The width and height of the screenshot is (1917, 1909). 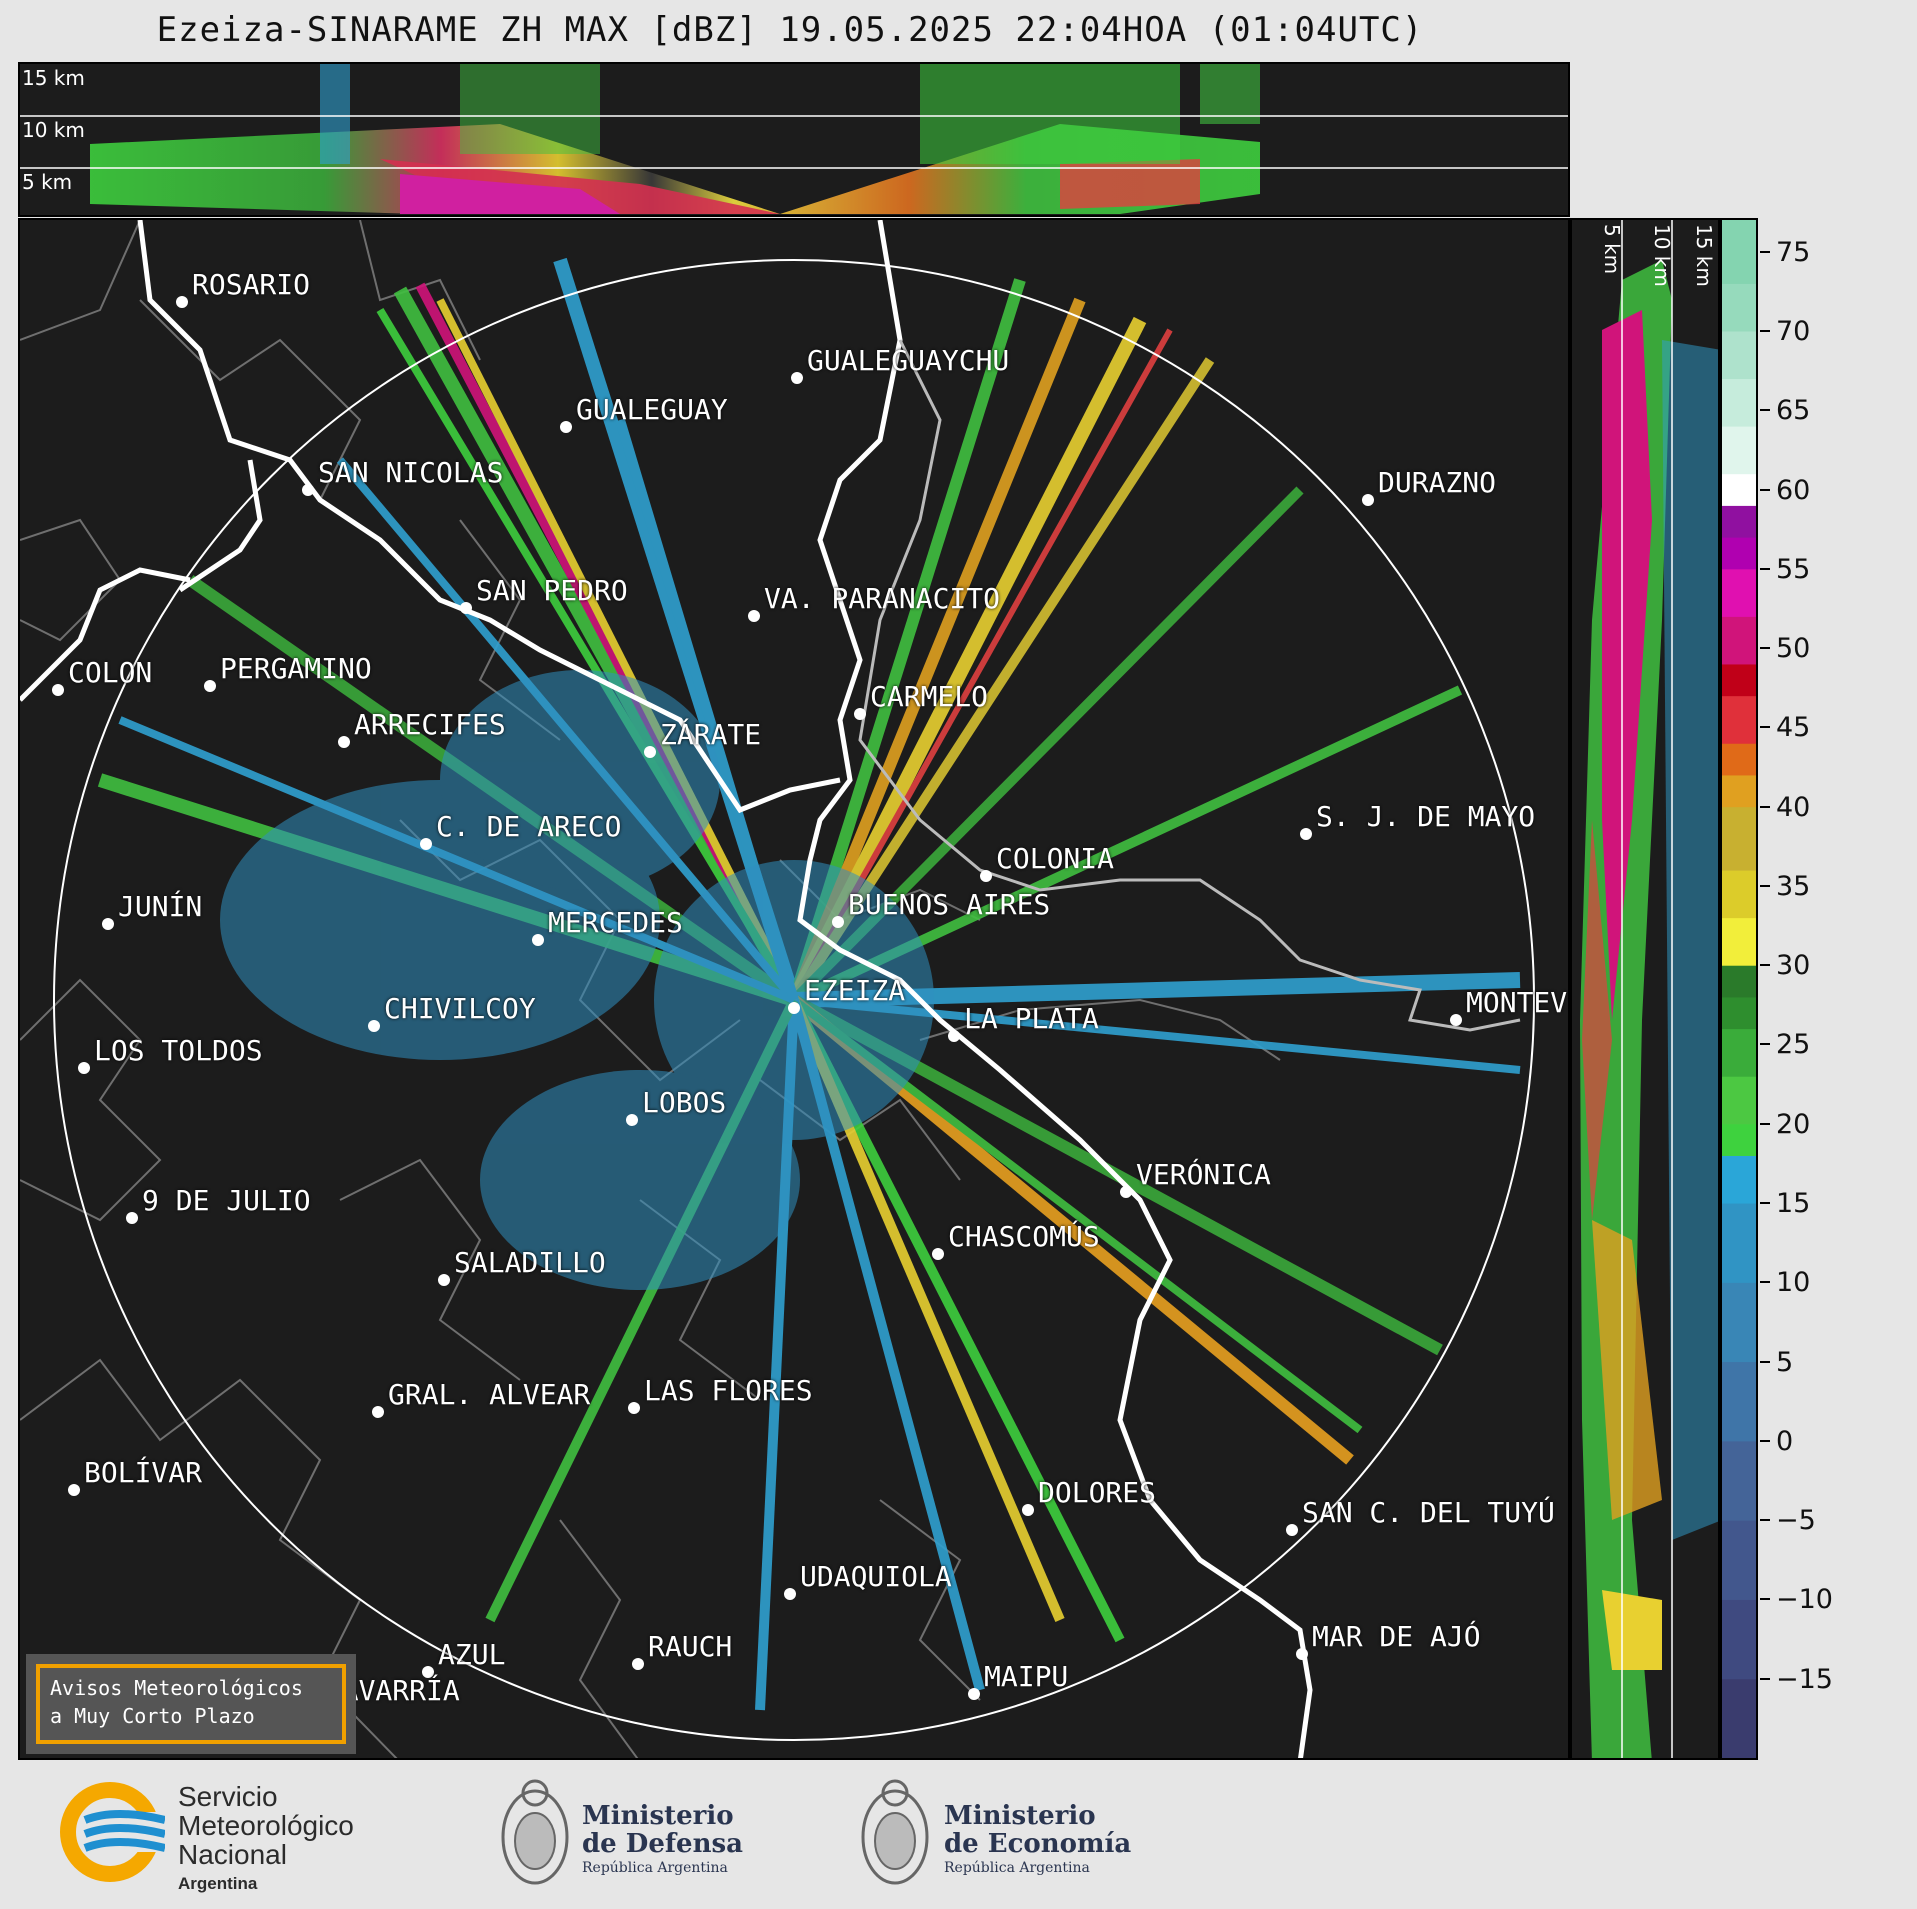 I want to click on city-label: RAUCH, so click(x=690, y=1646).